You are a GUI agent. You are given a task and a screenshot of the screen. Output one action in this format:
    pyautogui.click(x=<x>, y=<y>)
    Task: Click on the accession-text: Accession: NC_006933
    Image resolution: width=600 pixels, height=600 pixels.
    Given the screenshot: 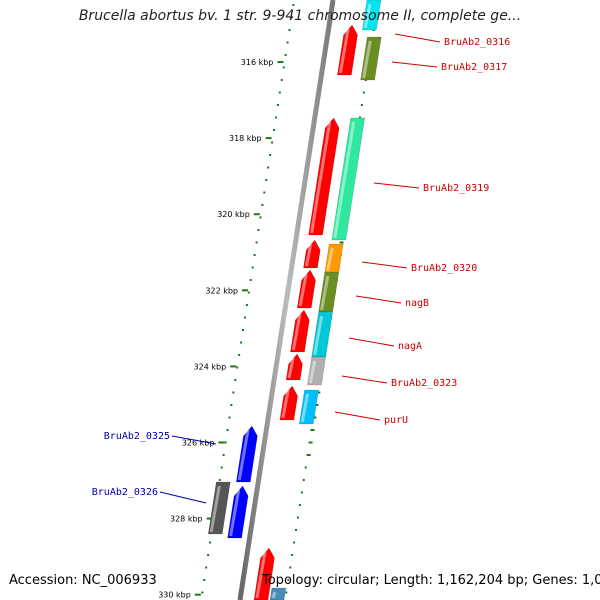 What is the action you would take?
    pyautogui.click(x=83, y=580)
    